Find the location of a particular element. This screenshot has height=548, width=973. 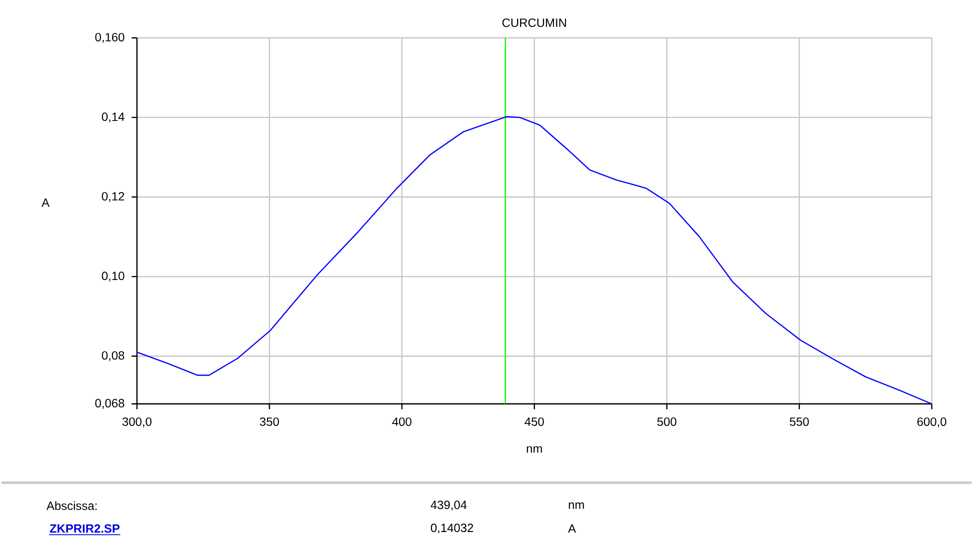

x-tick-label: 600,0 is located at coordinates (931, 422).